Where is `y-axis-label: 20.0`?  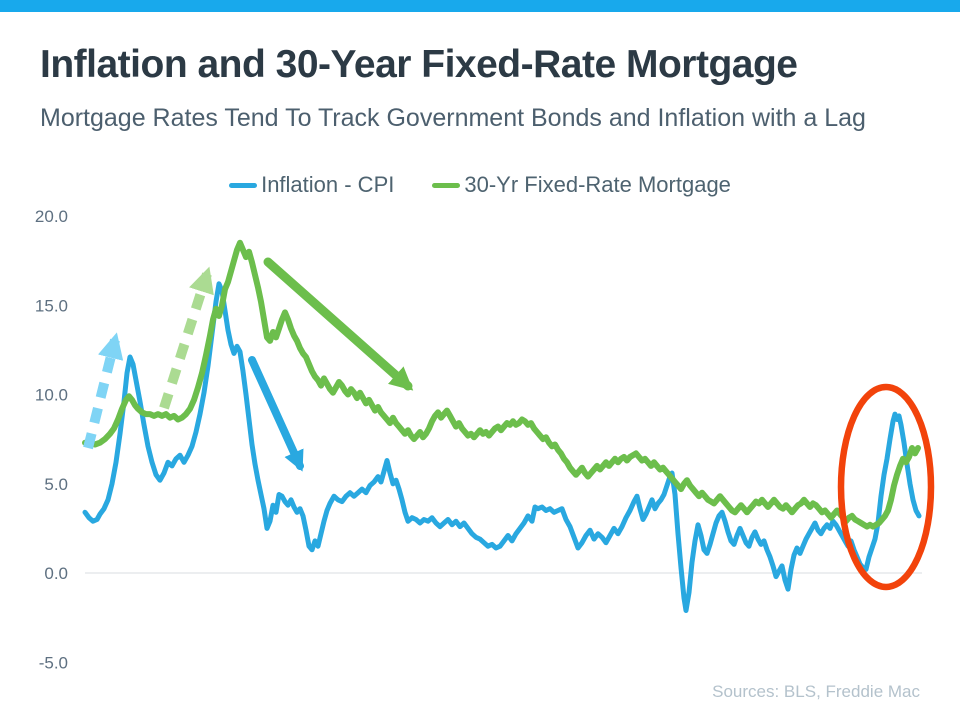 y-axis-label: 20.0 is located at coordinates (51, 216).